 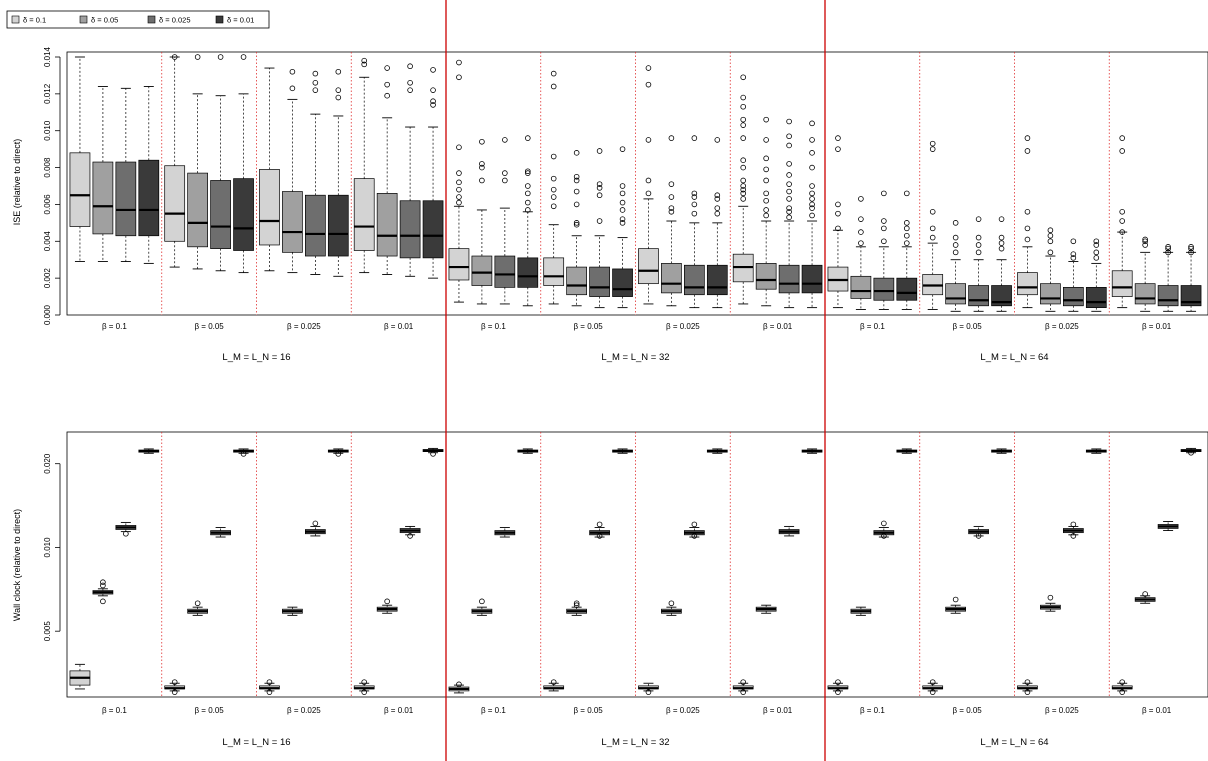 What do you see at coordinates (234, 20) in the screenshot?
I see `legend-item-4: δ = 0.01` at bounding box center [234, 20].